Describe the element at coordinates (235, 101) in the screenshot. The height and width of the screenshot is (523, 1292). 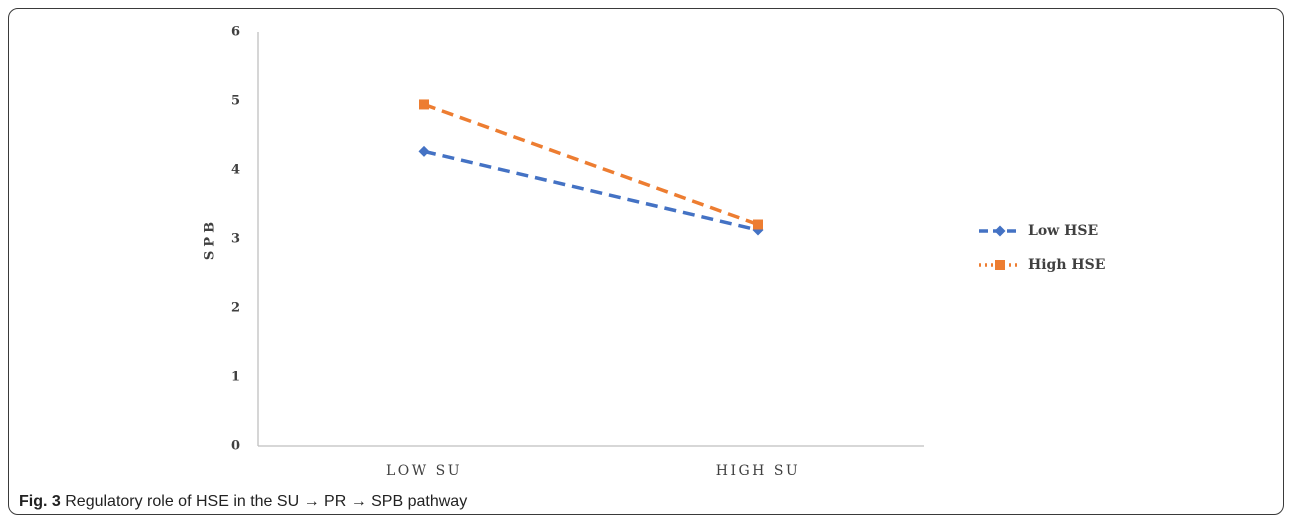
I see `y-tick-label: 5` at that location.